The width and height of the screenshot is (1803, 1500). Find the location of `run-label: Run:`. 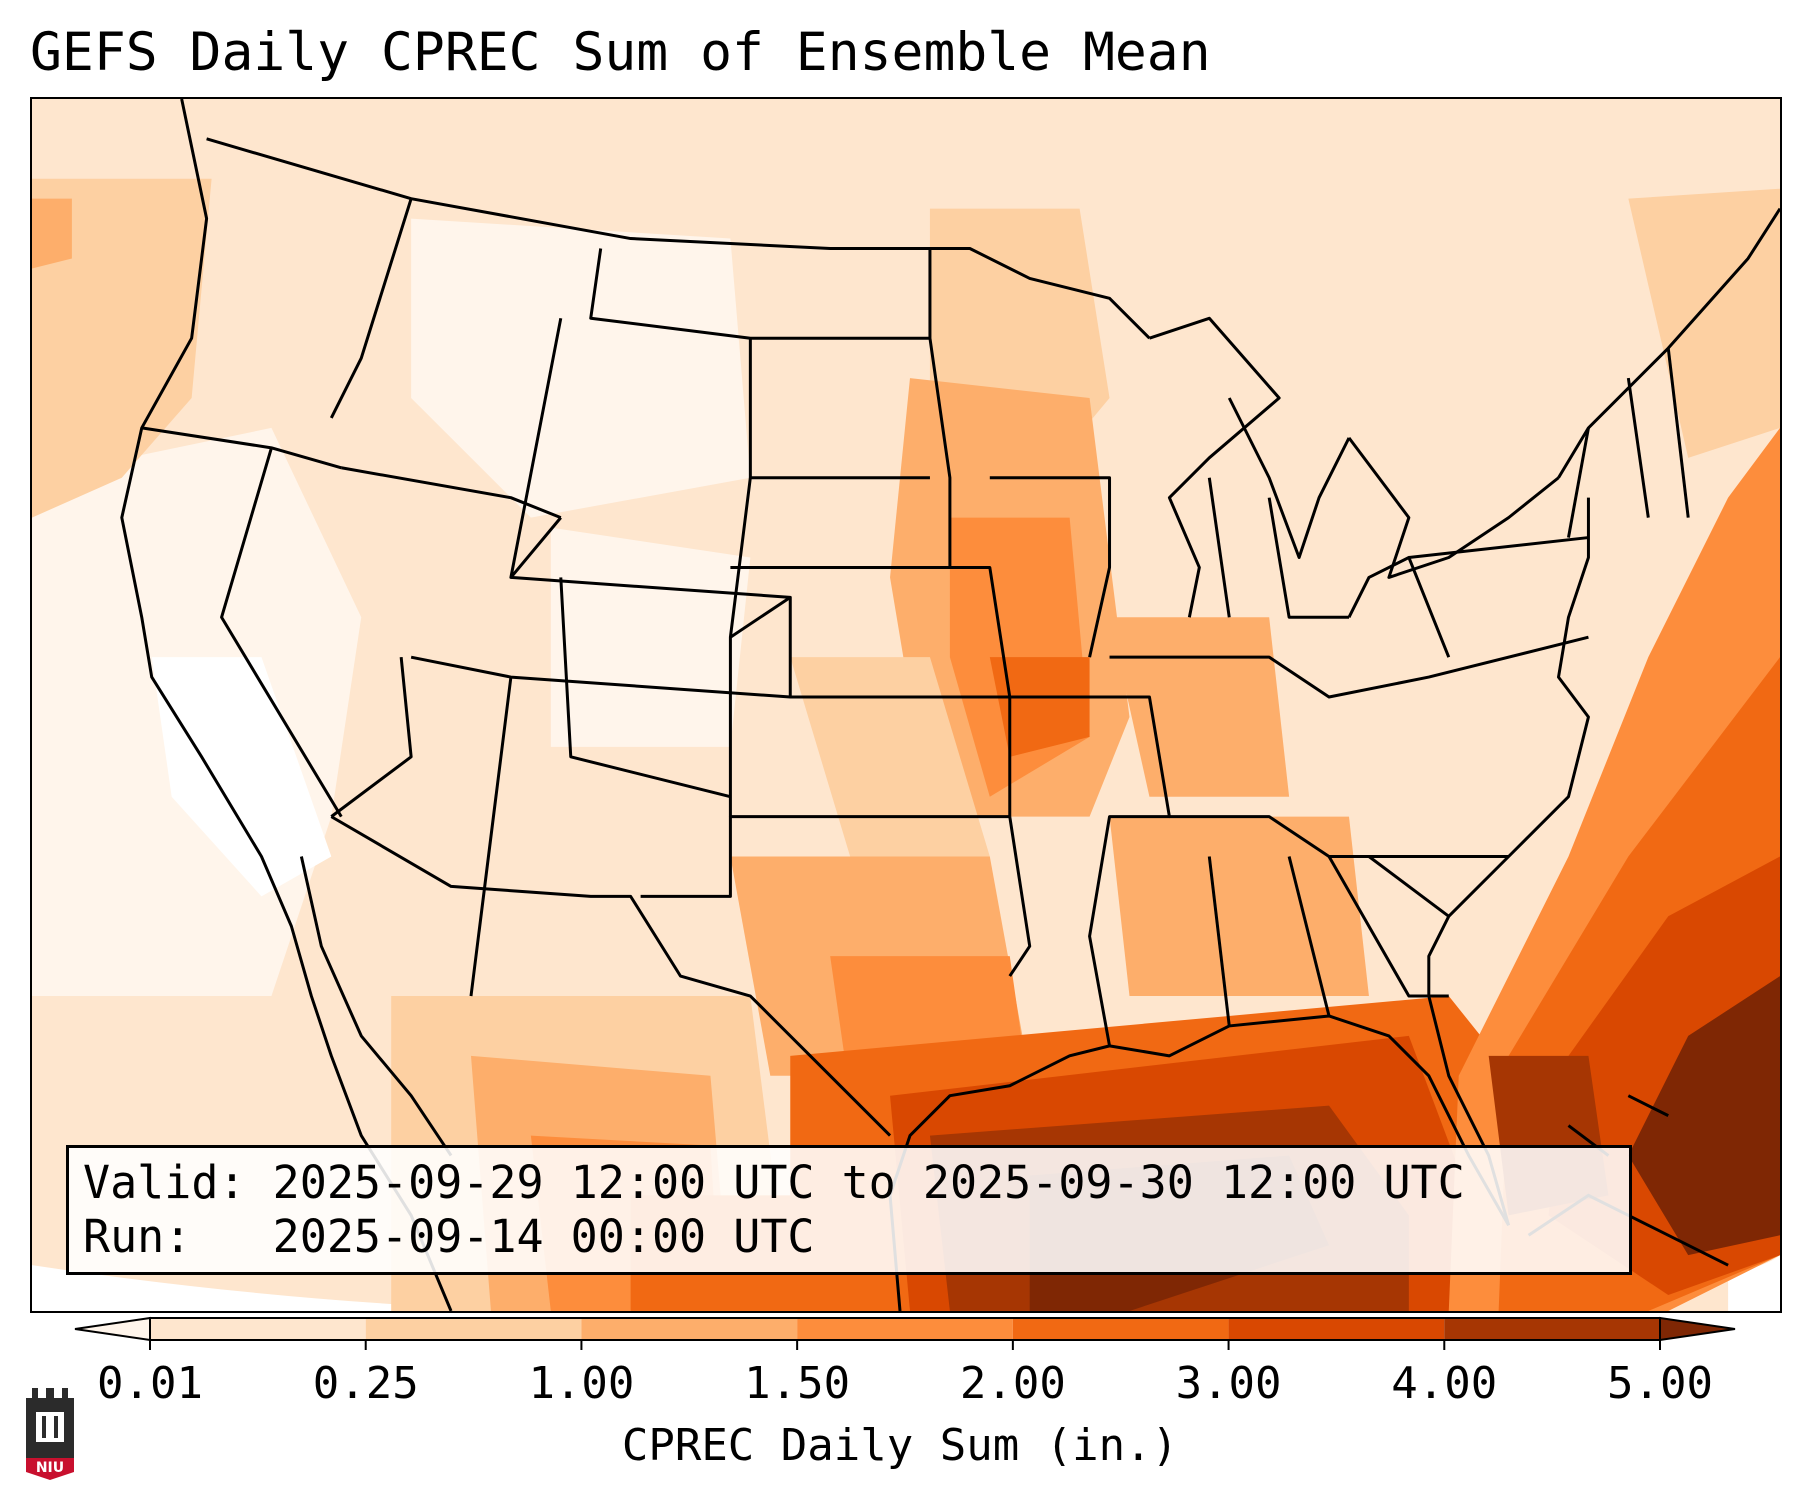

run-label: Run: is located at coordinates (137, 1236).